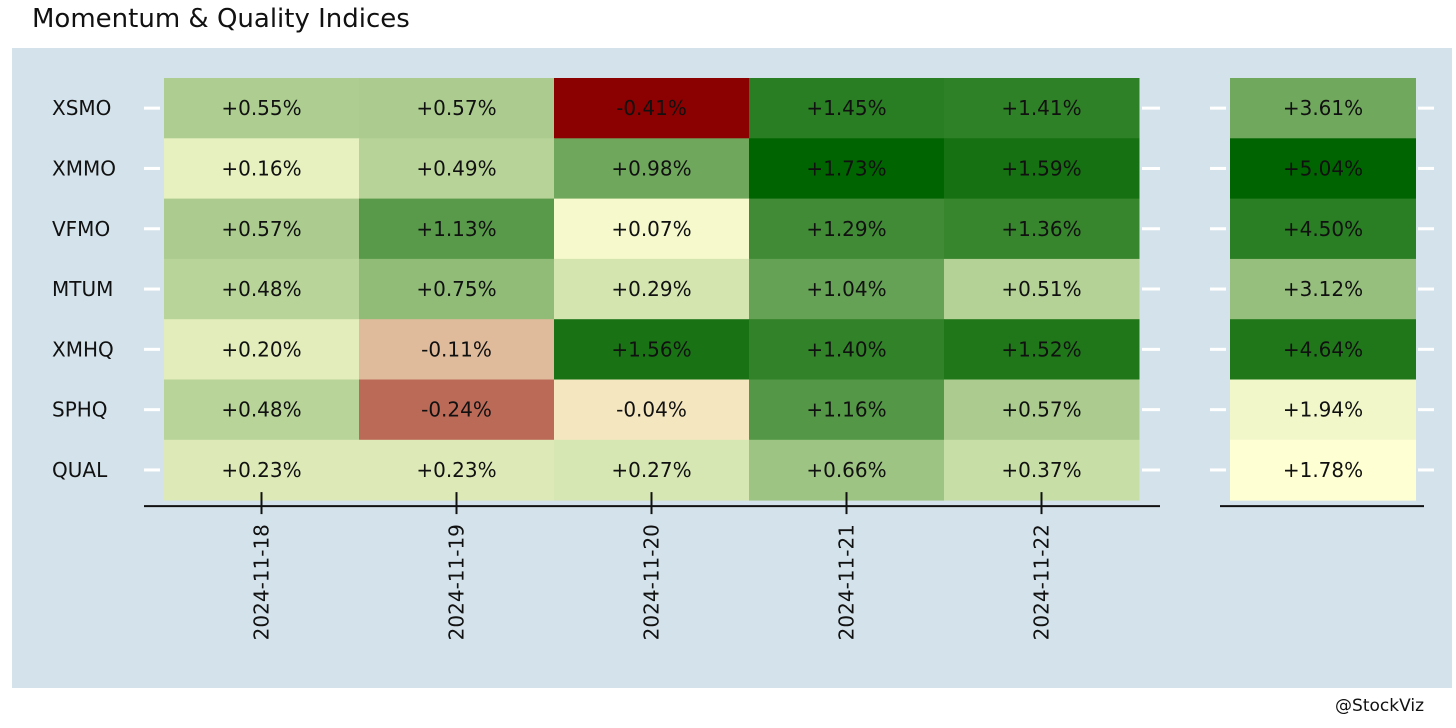 Image resolution: width=1456 pixels, height=728 pixels. I want to click on total-label: +1.78%, so click(1323, 470).